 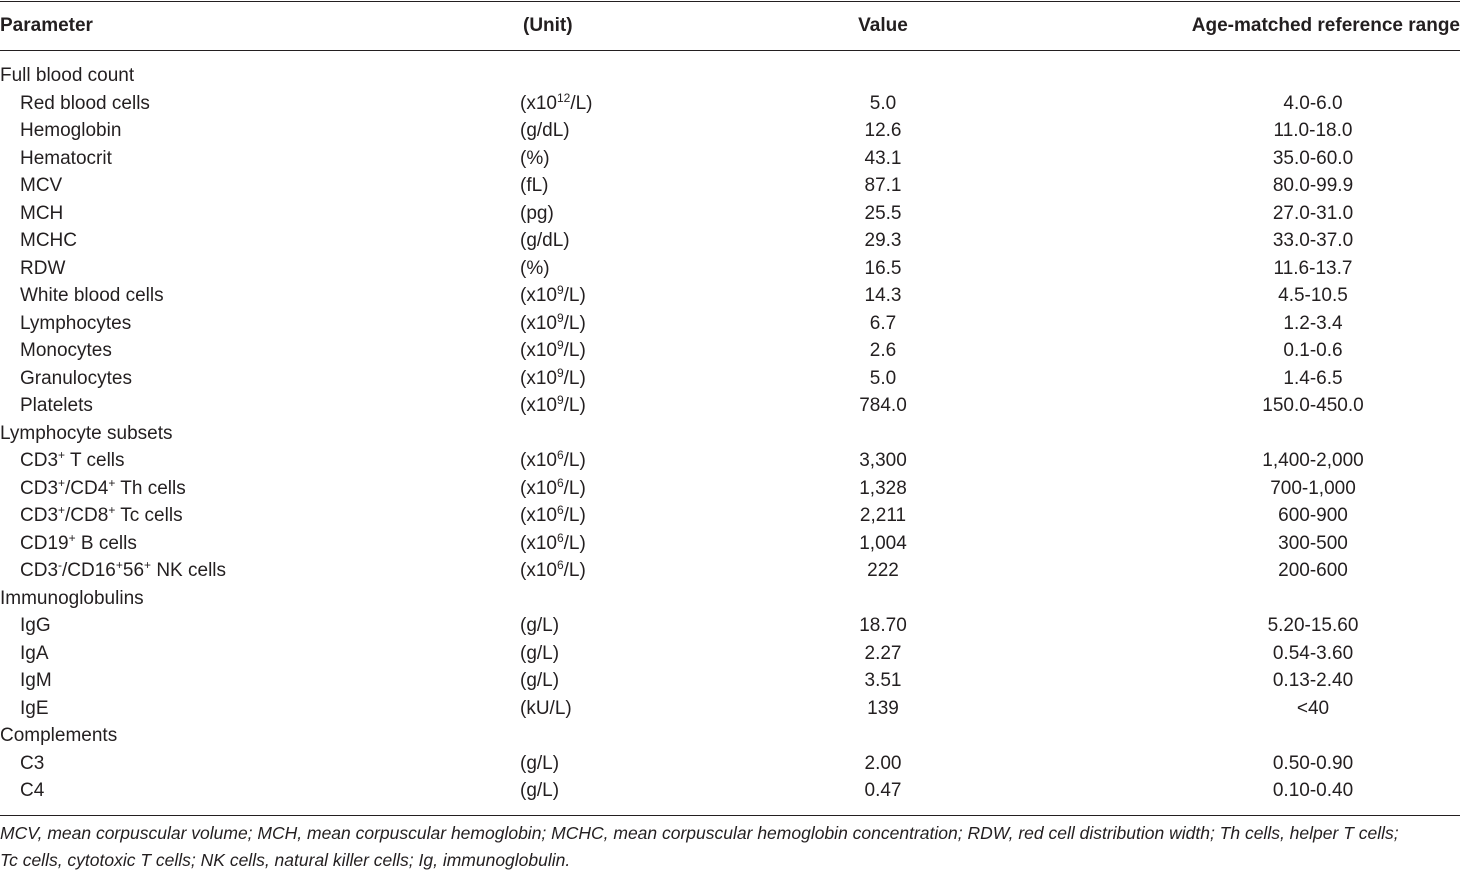 What do you see at coordinates (883, 790) in the screenshot?
I see `value-cell: 0.47` at bounding box center [883, 790].